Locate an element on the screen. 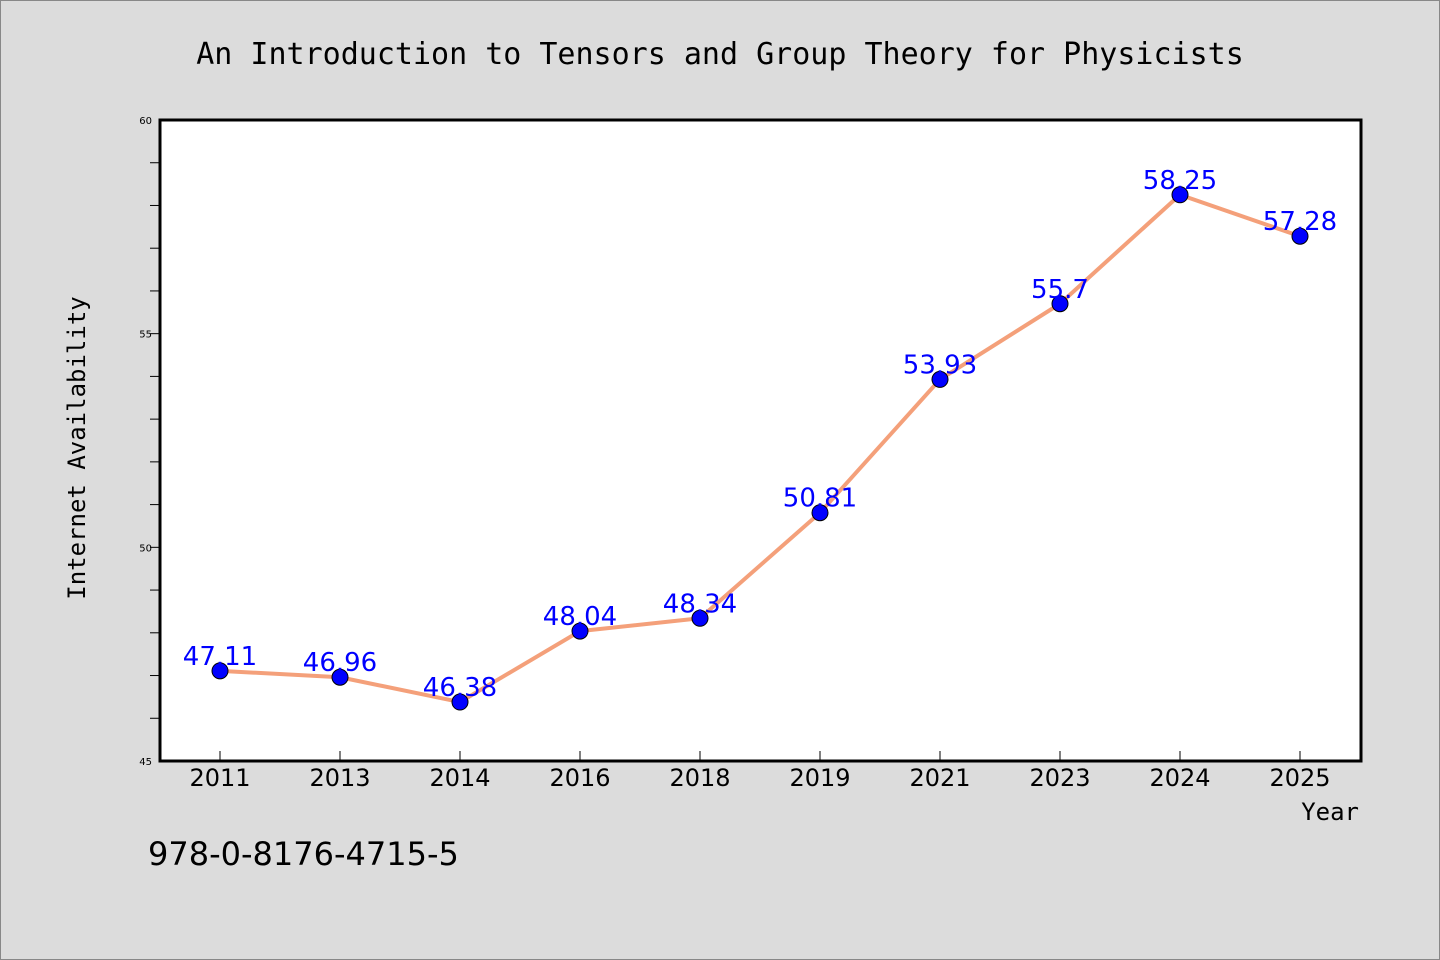  data-label: 58.25 is located at coordinates (1180, 181).